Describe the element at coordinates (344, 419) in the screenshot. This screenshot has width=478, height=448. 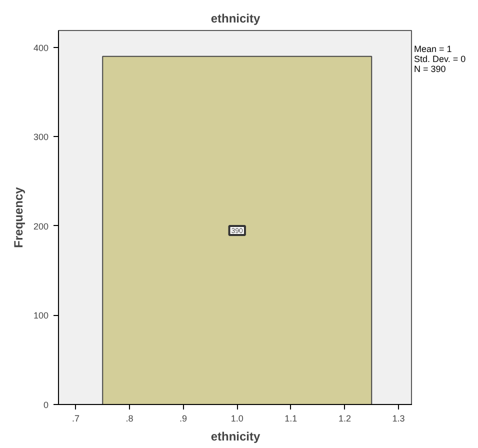
I see `x-tick-label: 1.2` at that location.